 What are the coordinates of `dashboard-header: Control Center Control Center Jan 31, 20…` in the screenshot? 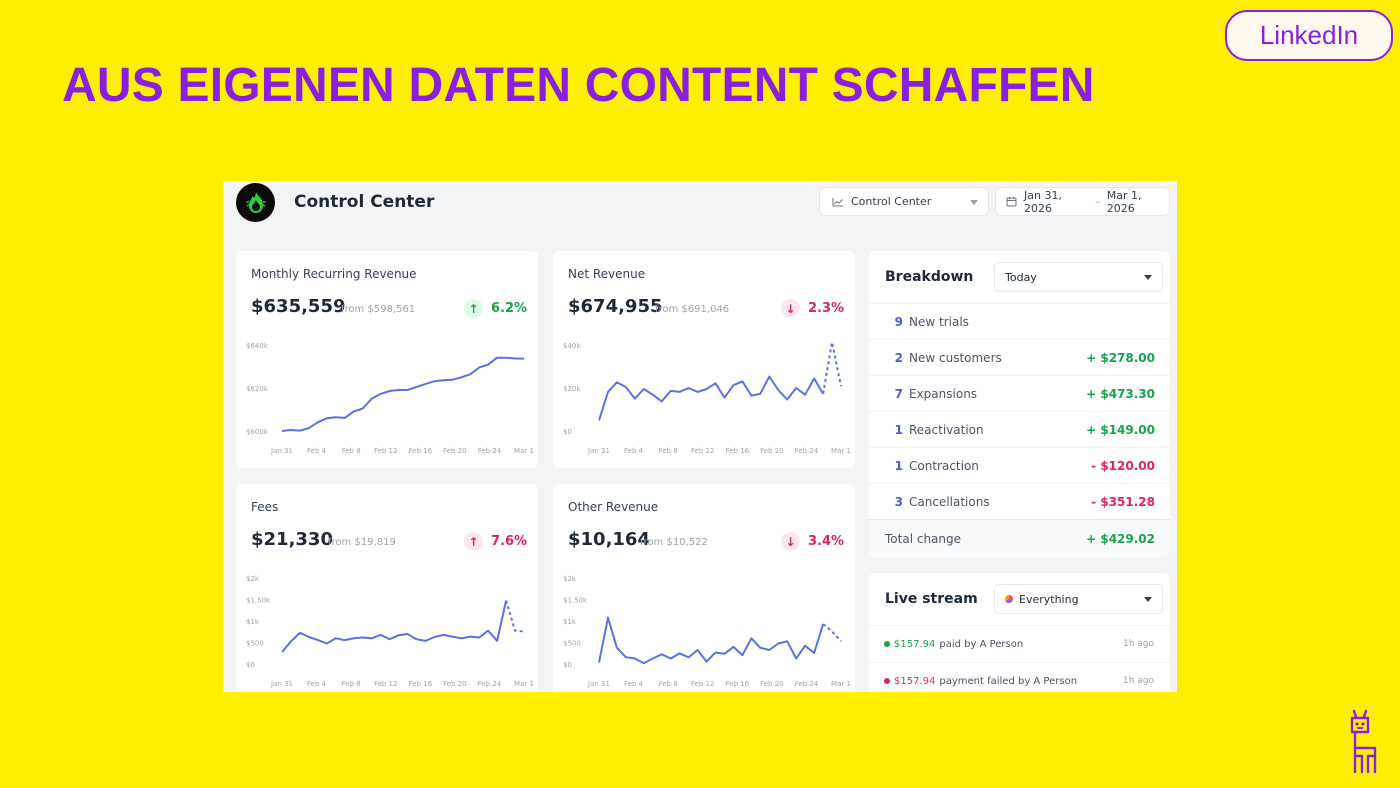 It's located at (700, 202).